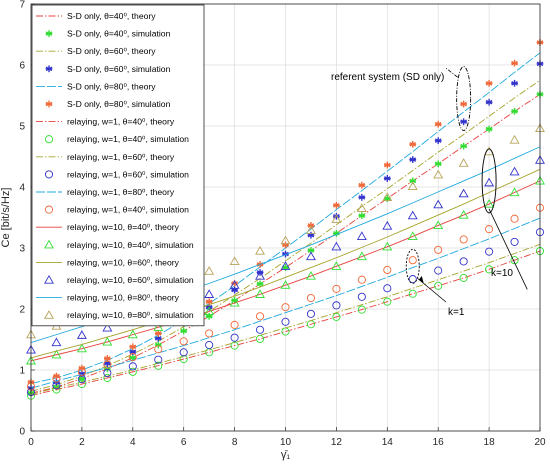 The image size is (550, 466). I want to click on y-tick-label: 6, so click(22, 66).